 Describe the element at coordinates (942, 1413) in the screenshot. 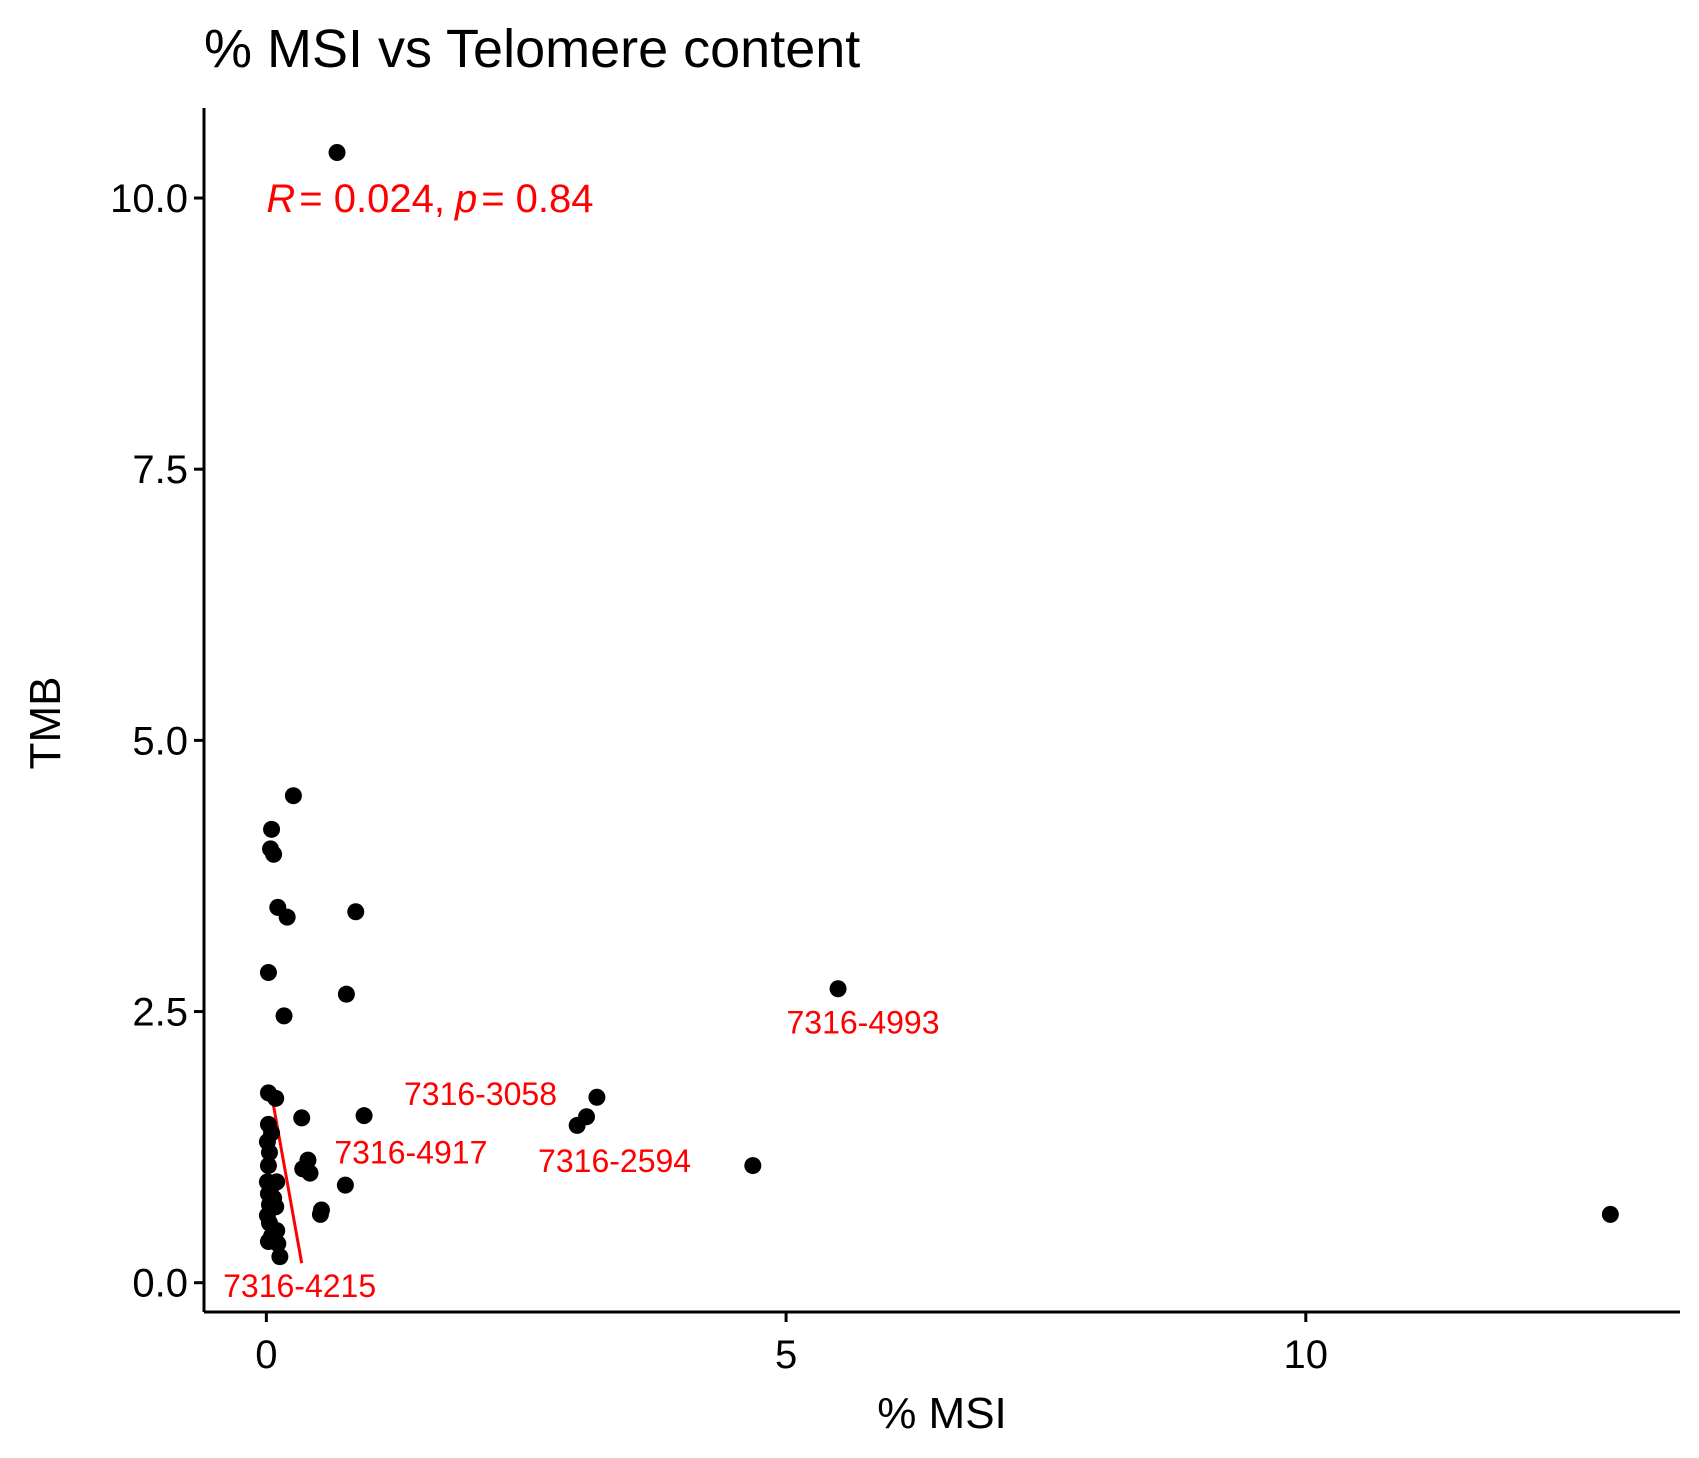

I see `x-axis-label: % MSI` at that location.